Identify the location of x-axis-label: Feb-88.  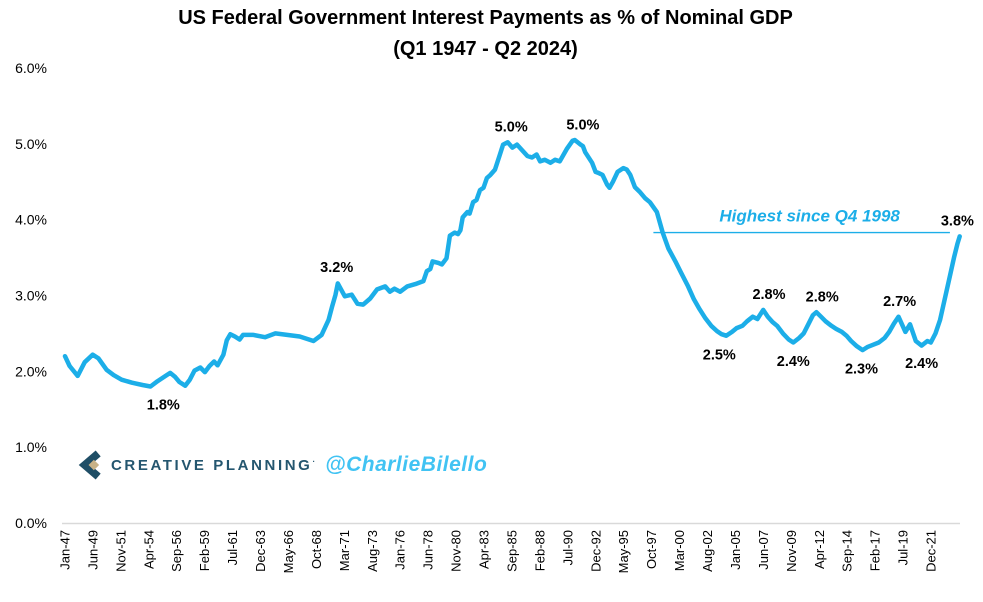
(539, 550).